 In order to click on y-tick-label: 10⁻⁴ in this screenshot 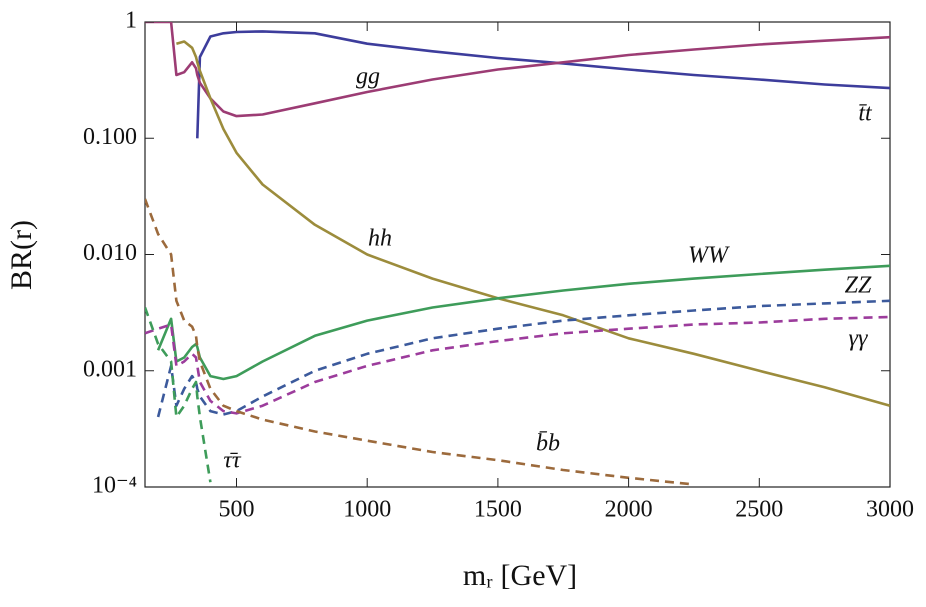, I will do `click(114, 486)`.